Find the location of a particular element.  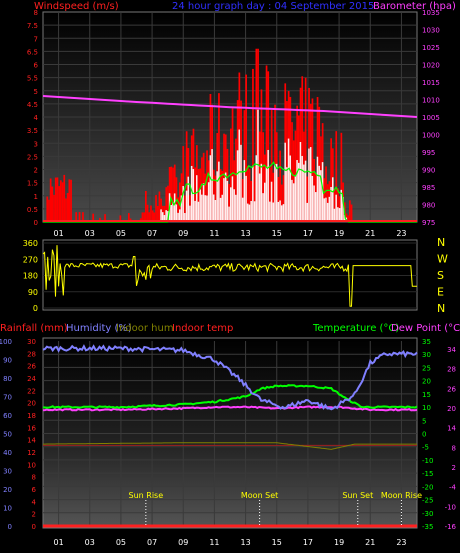

dew-tick-label: -10 is located at coordinates (450, 507).